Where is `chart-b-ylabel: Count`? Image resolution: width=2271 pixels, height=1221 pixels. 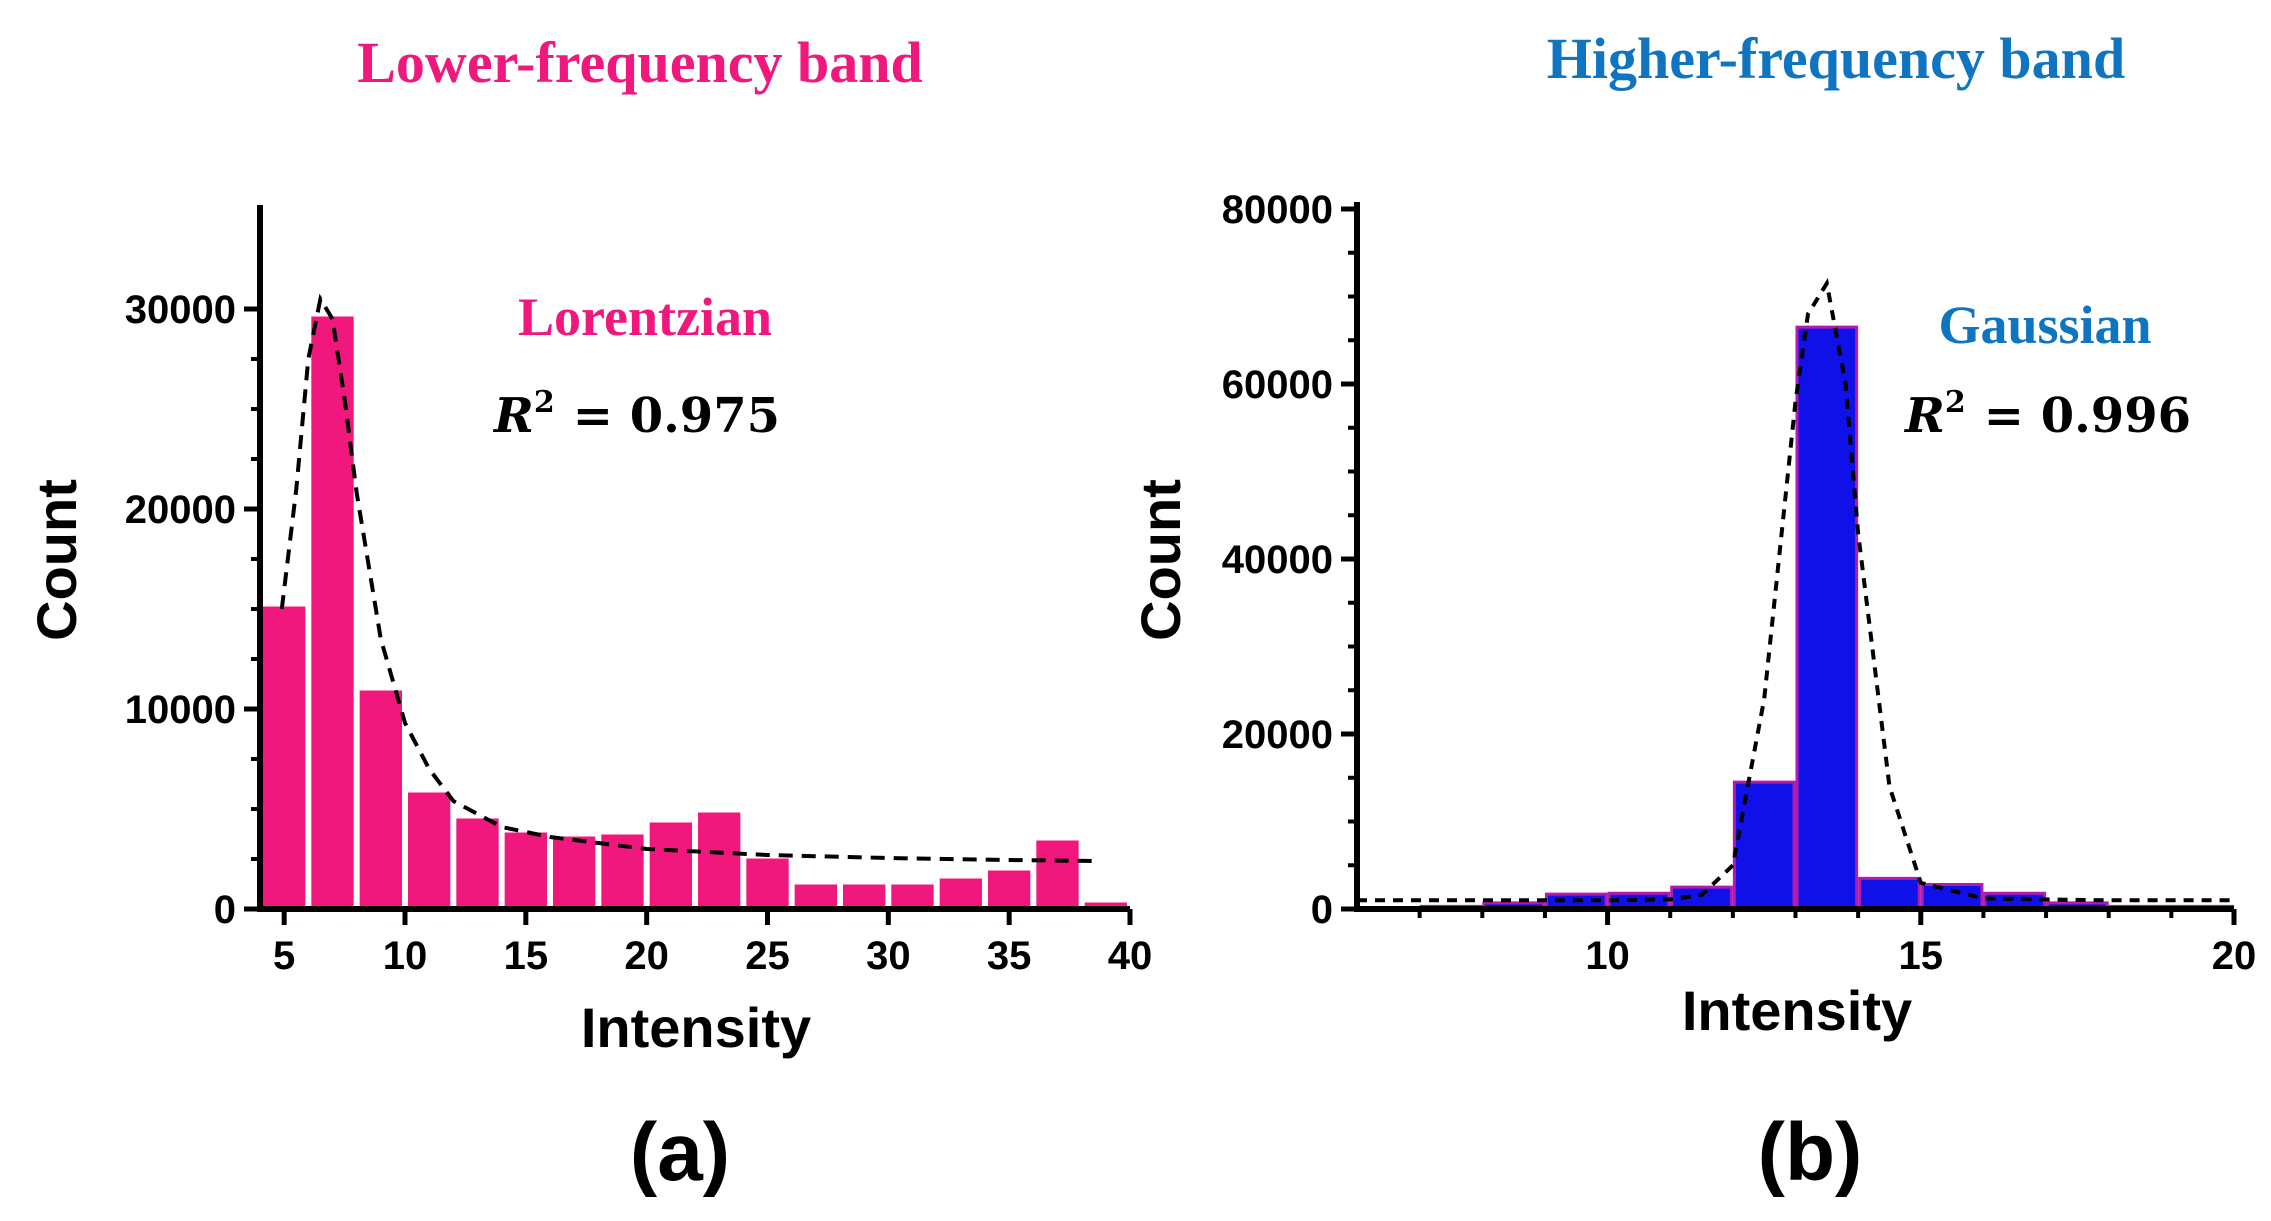
chart-b-ylabel: Count is located at coordinates (1160, 560).